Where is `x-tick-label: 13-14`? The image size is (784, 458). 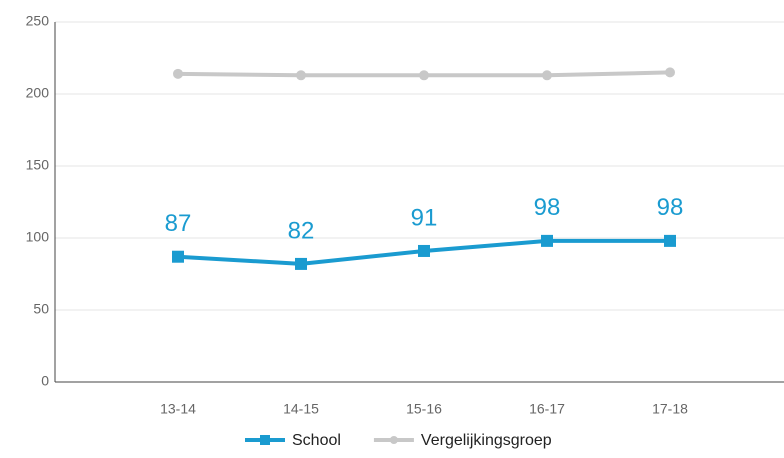
x-tick-label: 13-14 is located at coordinates (178, 409).